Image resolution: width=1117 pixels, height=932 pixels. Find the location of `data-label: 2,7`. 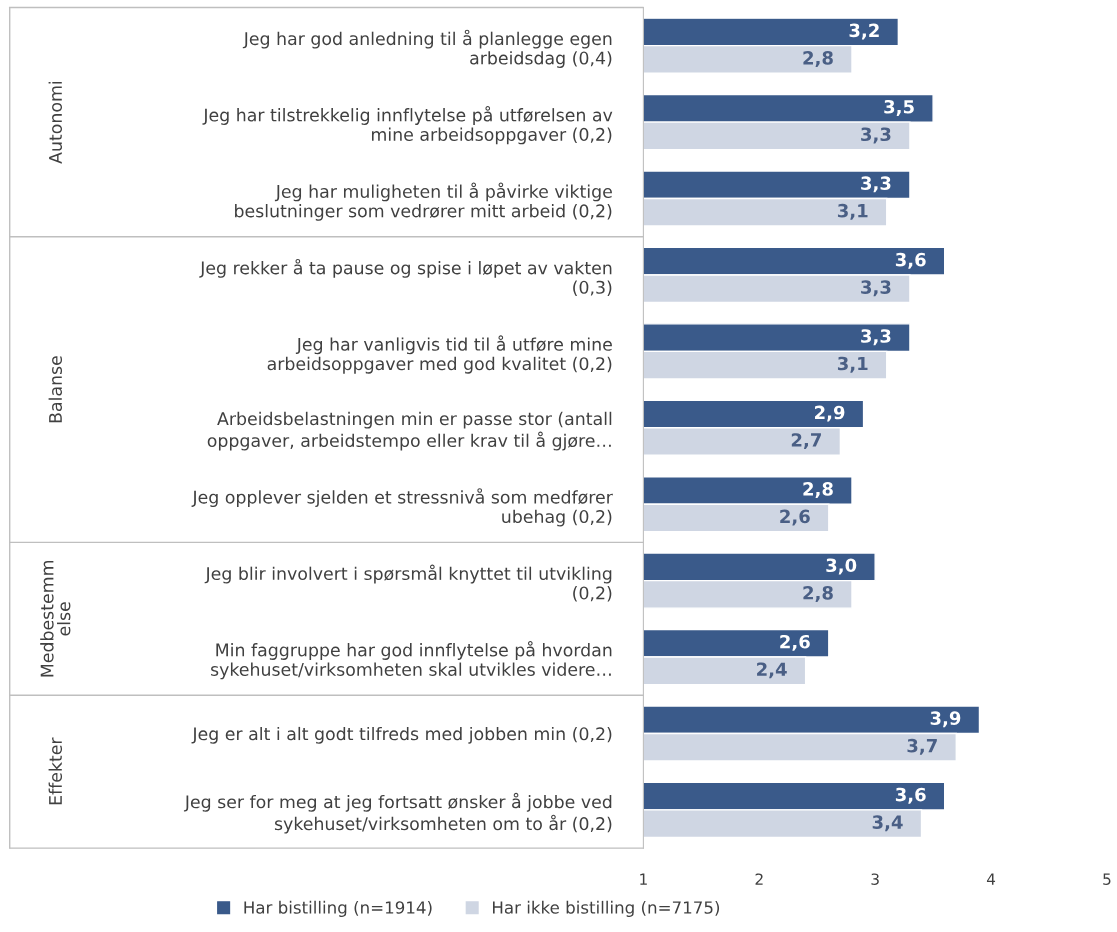

data-label: 2,7 is located at coordinates (806, 441).